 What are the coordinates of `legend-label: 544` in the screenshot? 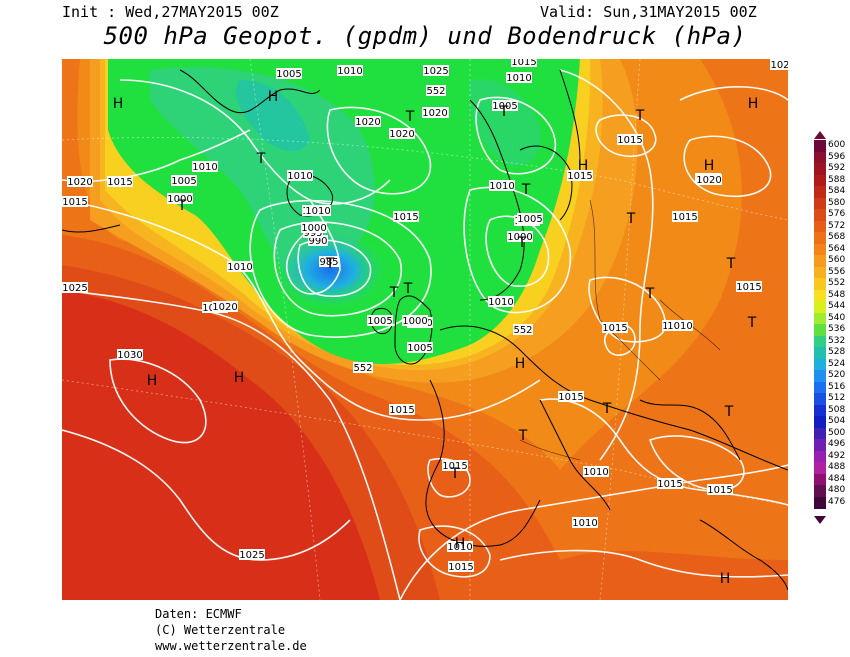 It's located at (837, 306).